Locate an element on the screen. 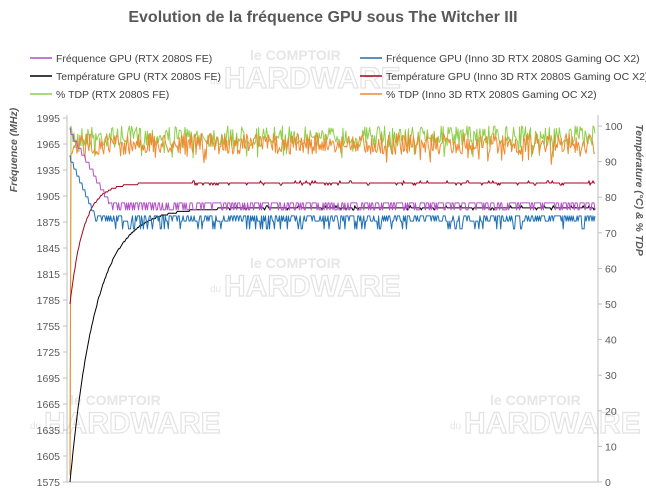 The width and height of the screenshot is (646, 493). y2-axis-label: Température (°C) & % TDP is located at coordinates (639, 190).